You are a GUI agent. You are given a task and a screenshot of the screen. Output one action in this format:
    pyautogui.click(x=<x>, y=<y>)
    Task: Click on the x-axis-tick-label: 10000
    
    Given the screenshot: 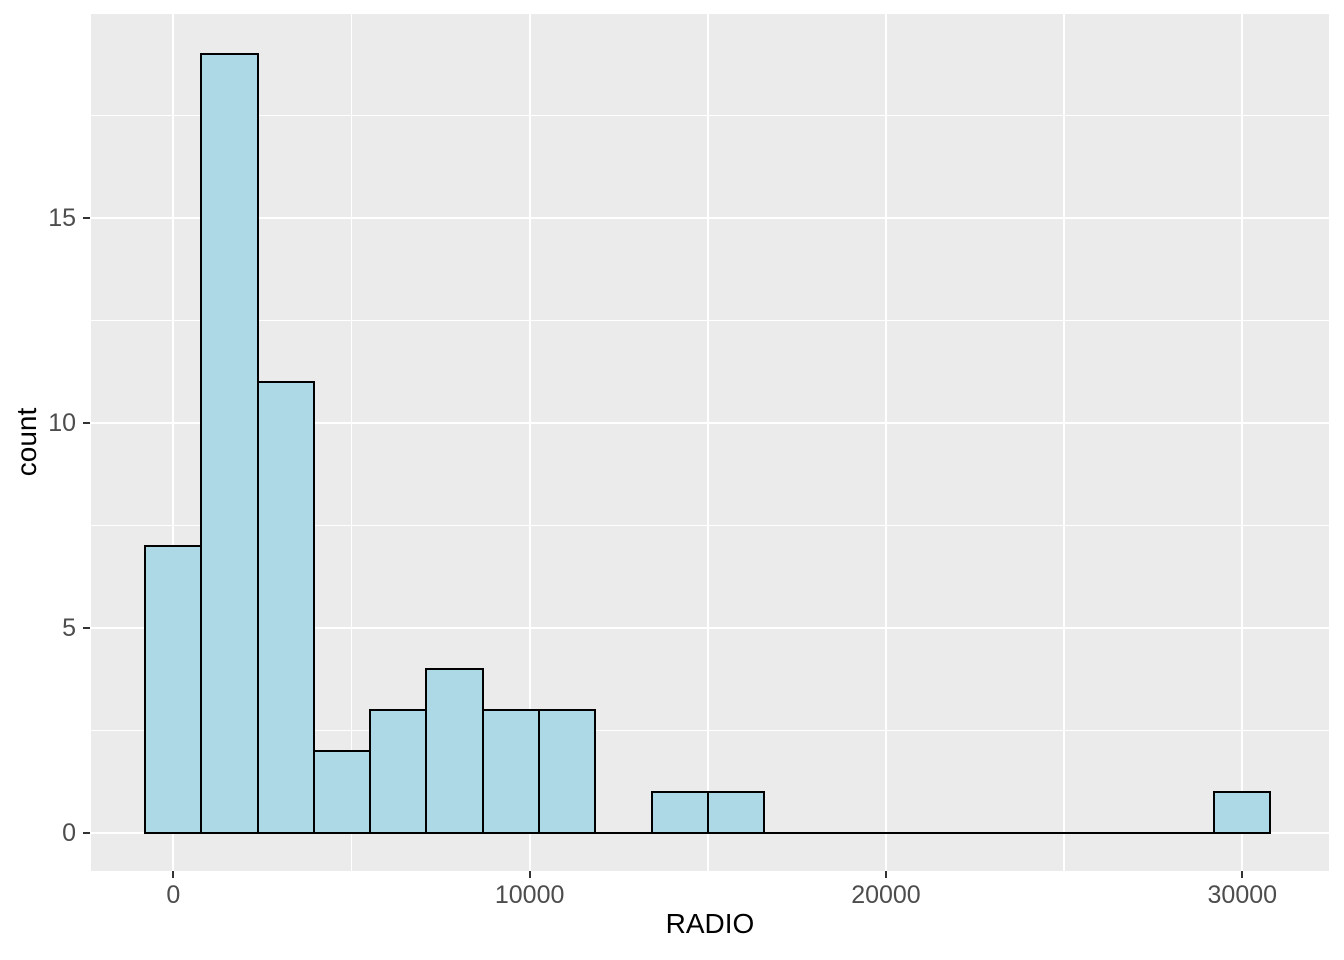 What is the action you would take?
    pyautogui.click(x=529, y=895)
    